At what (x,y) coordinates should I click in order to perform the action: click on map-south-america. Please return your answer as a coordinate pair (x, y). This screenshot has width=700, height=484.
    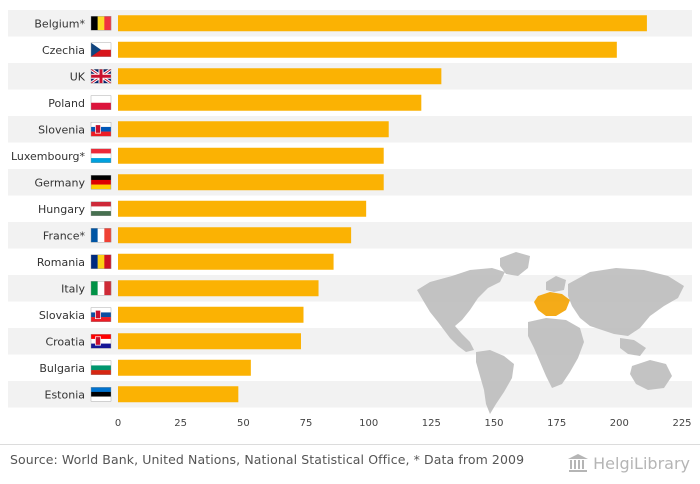
    Looking at the image, I should click on (495, 382).